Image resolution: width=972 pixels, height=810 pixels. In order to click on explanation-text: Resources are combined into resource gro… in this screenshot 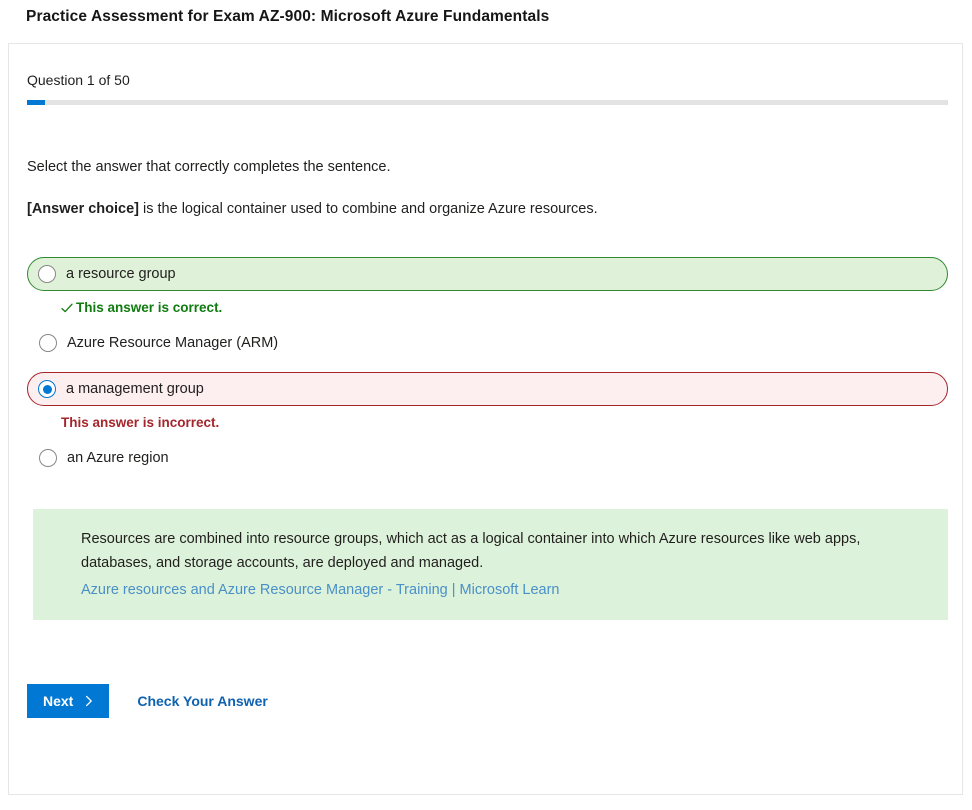, I will do `click(471, 551)`.